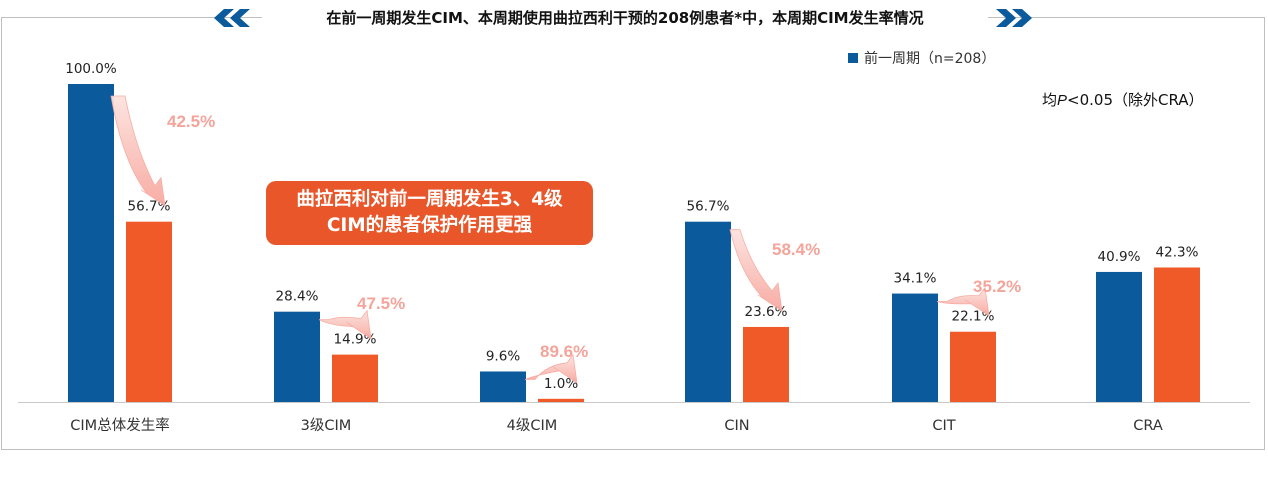  I want to click on reduction-label: 58.4%, so click(796, 249).